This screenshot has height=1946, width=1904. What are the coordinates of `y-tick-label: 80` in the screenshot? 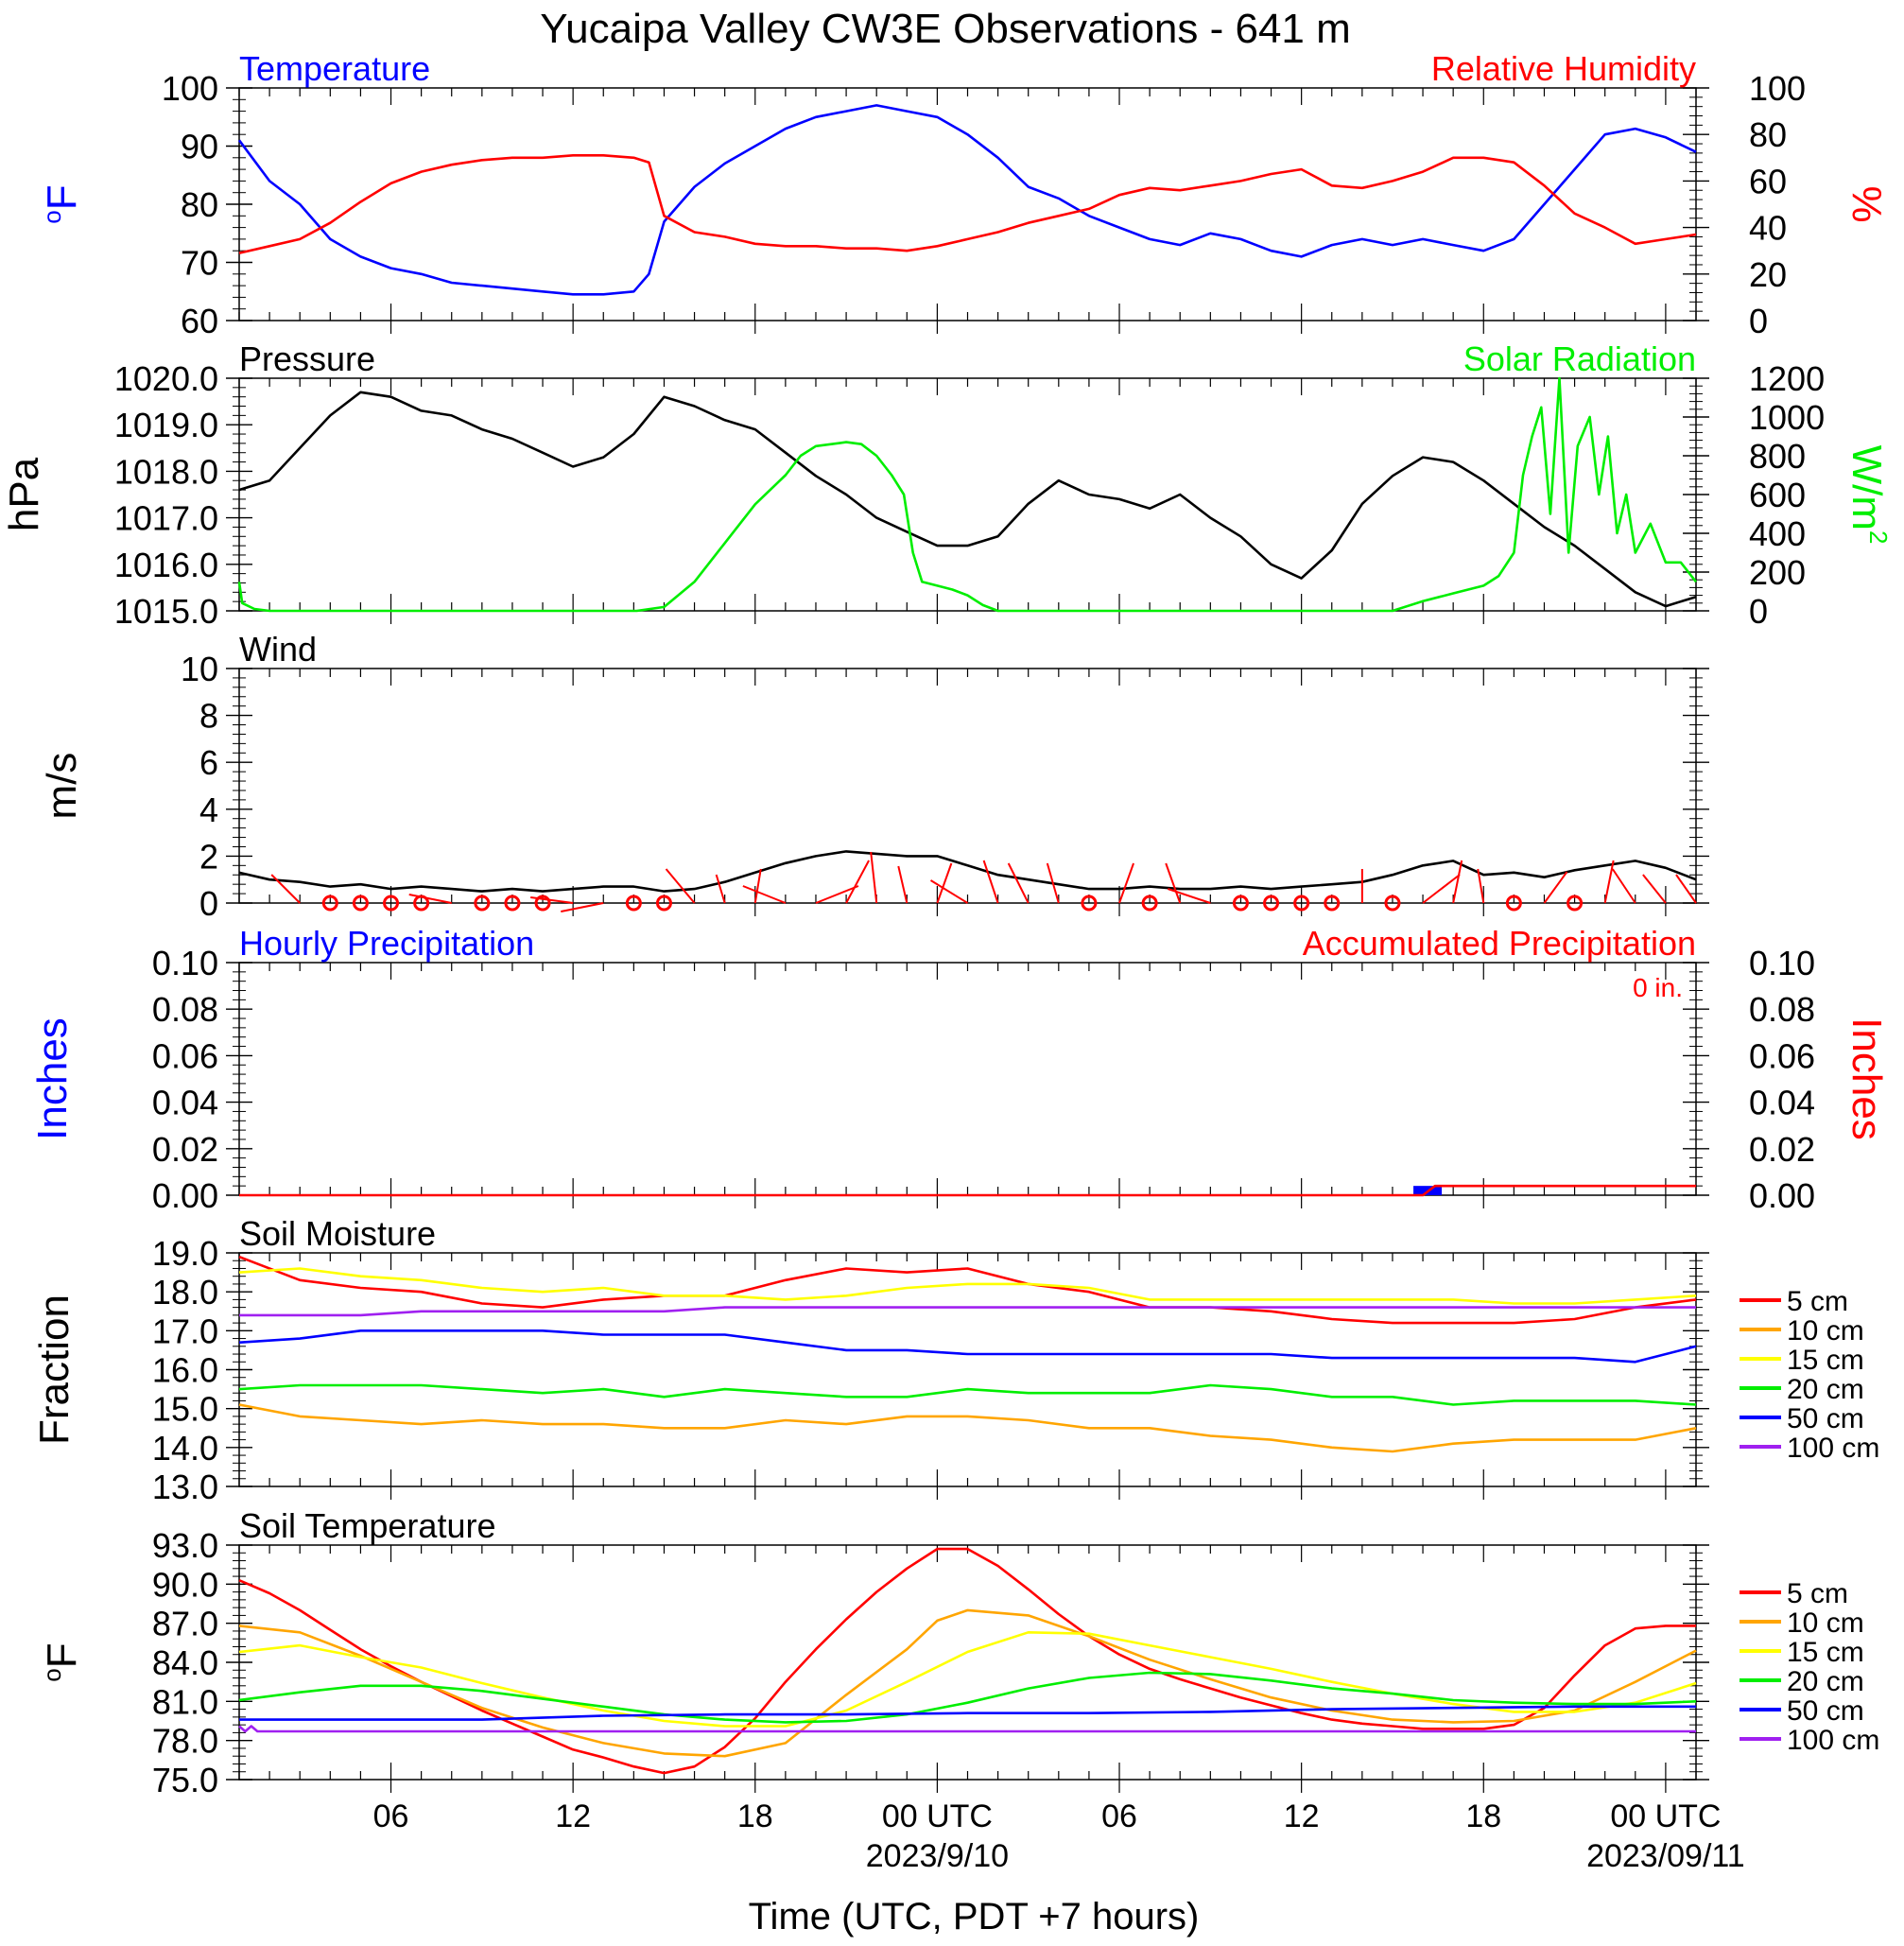 It's located at (199, 205).